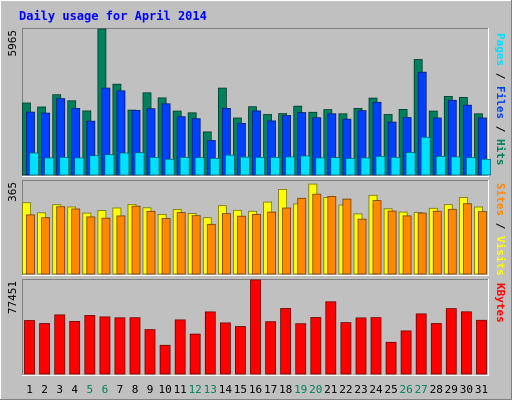  What do you see at coordinates (315, 389) in the screenshot?
I see `x-tick-label: 20` at bounding box center [315, 389].